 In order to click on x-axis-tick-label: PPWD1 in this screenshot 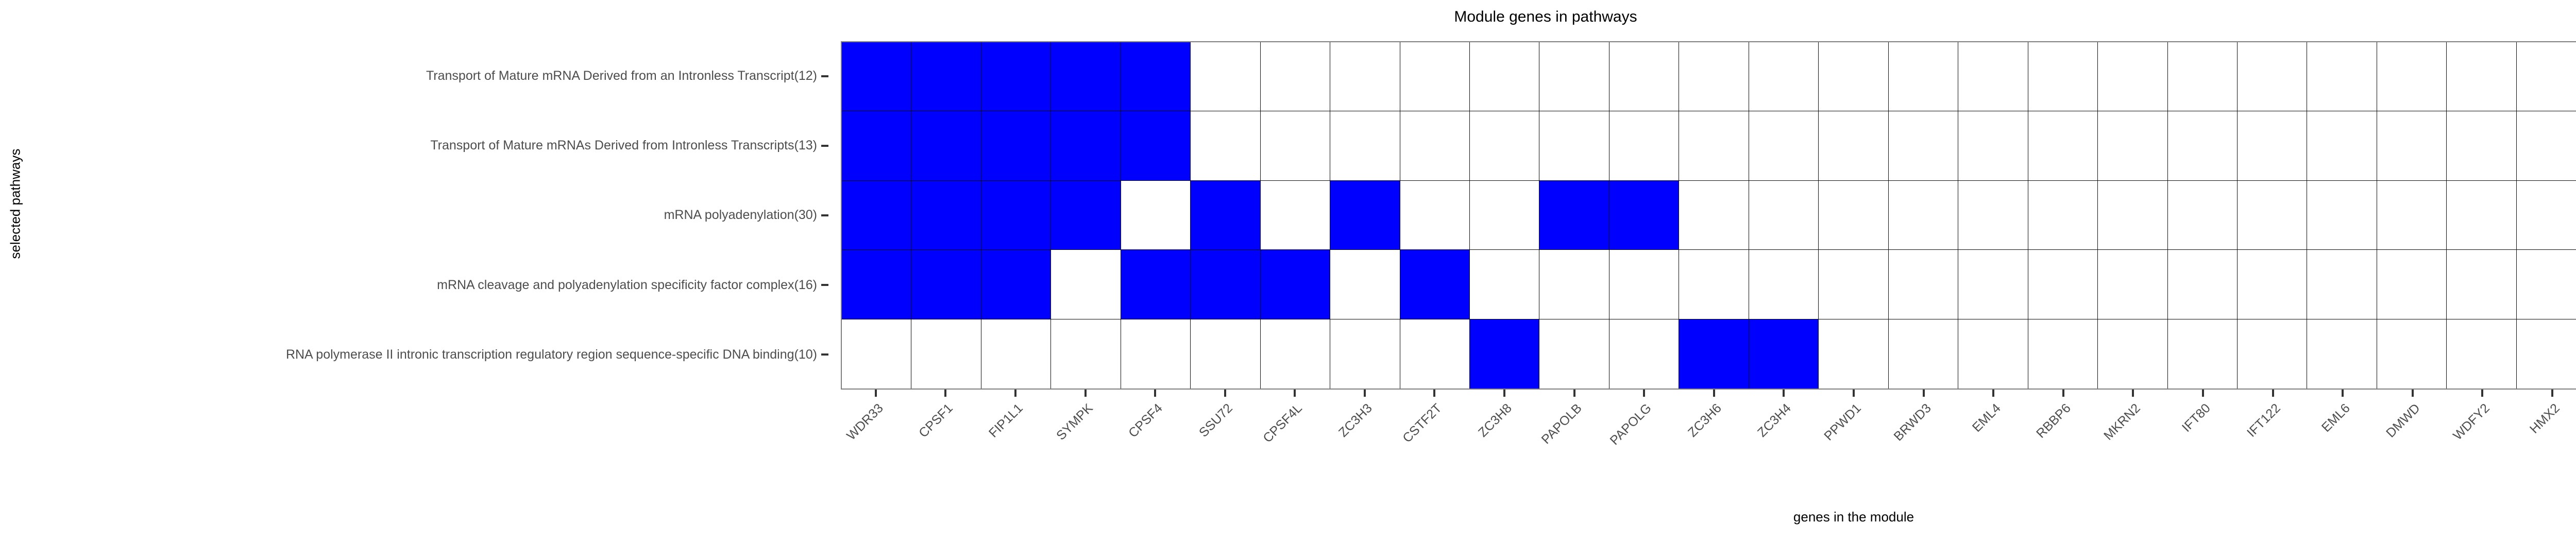, I will do `click(1842, 422)`.